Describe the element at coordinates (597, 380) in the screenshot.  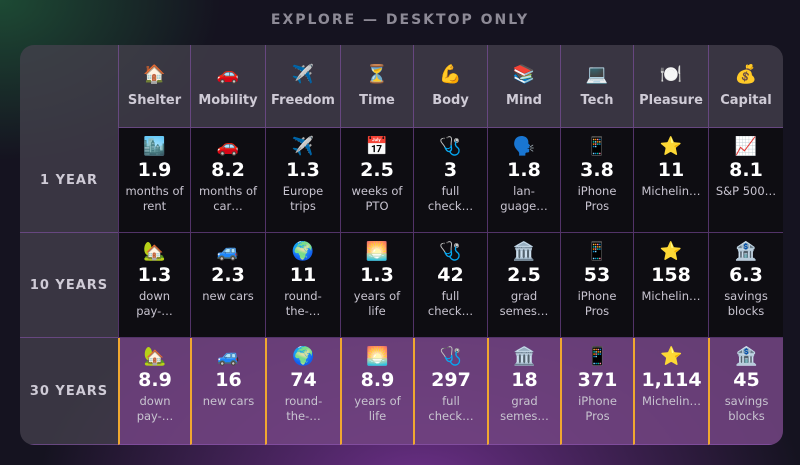
I see `cell-value: 371` at that location.